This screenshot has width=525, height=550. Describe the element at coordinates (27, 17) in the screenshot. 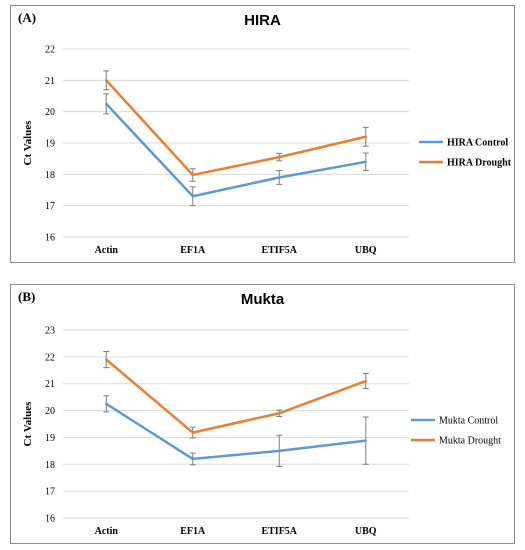

I see `panel-label-a: (A)` at that location.